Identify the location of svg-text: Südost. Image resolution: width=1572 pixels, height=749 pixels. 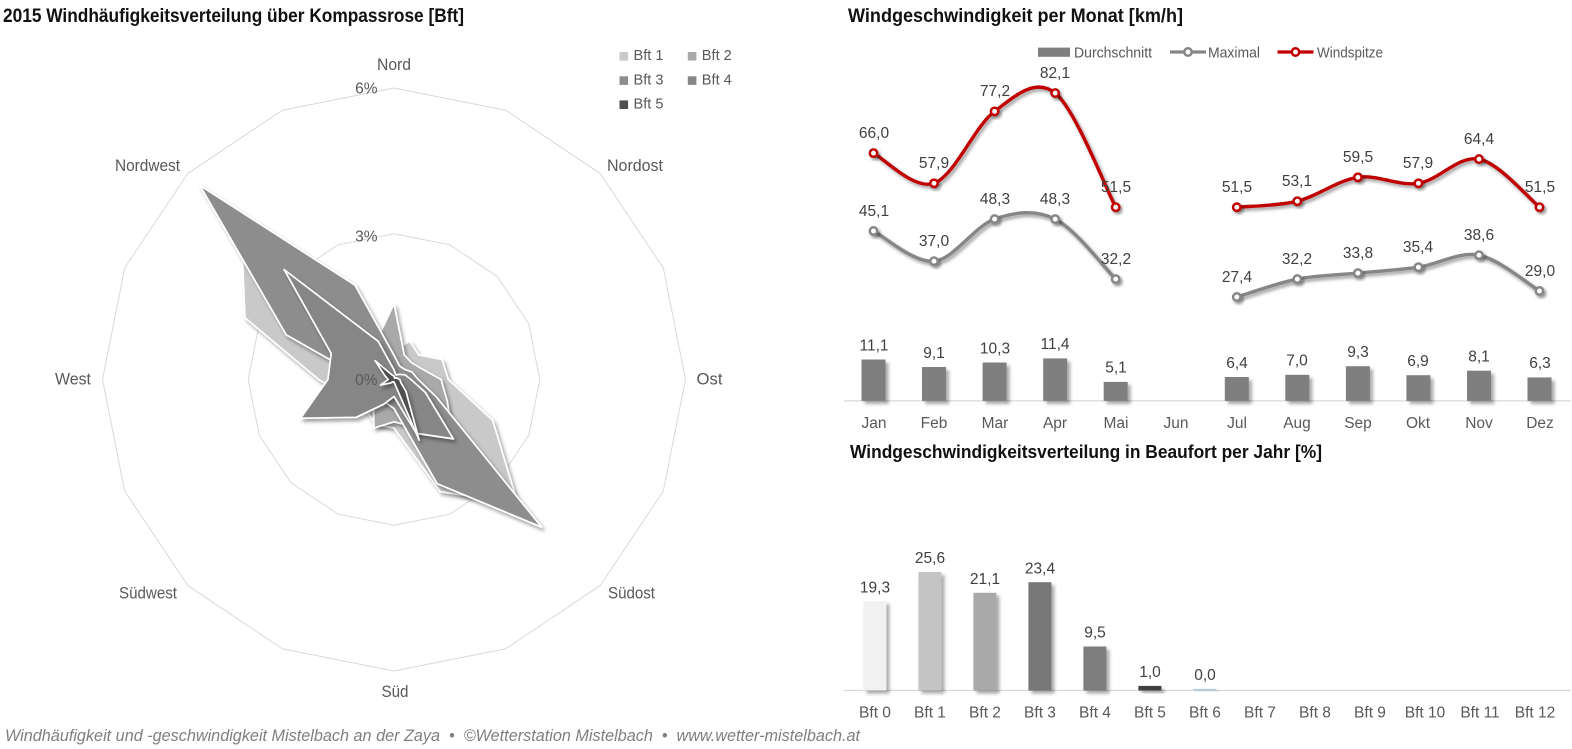
(631, 594).